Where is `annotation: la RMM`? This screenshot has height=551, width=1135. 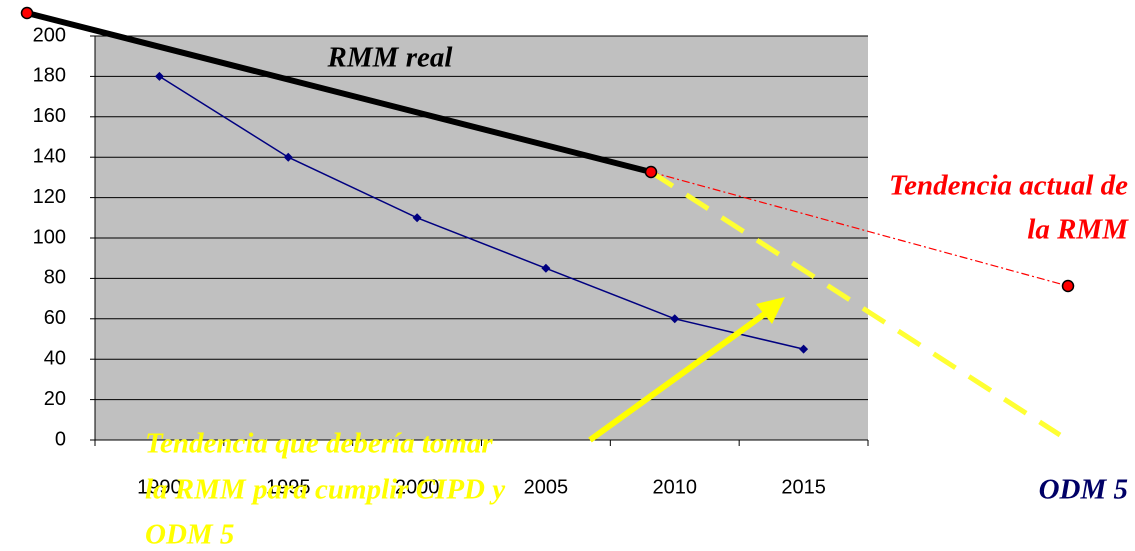
annotation: la RMM is located at coordinates (1078, 230).